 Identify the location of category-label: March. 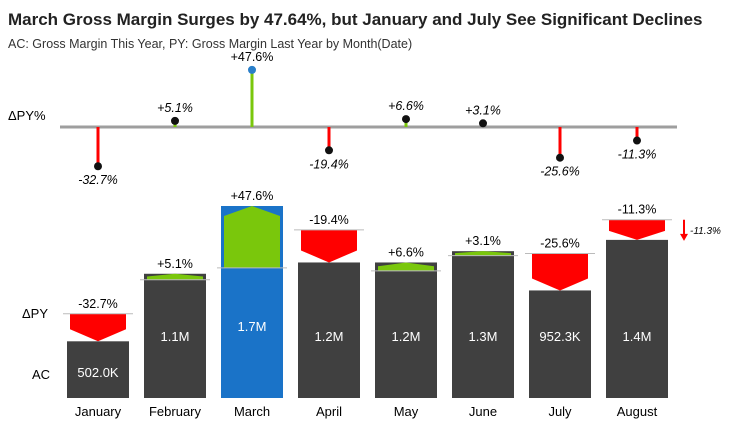
(252, 411).